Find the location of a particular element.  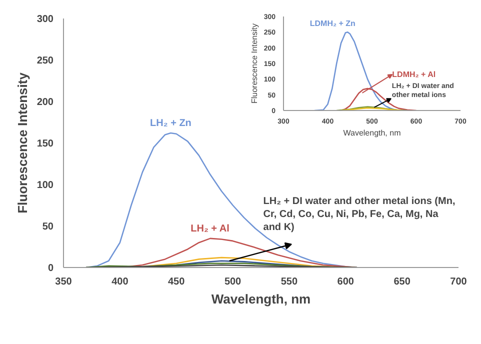

x-tick-label: 350 is located at coordinates (63, 282).